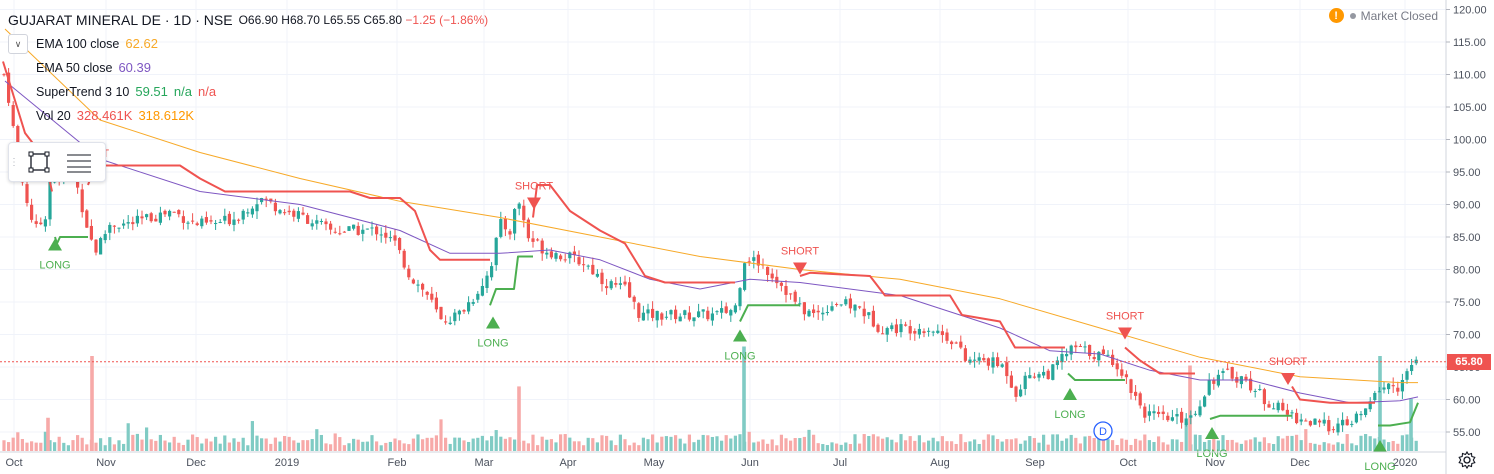 Image resolution: width=1494 pixels, height=474 pixels. What do you see at coordinates (287, 463) in the screenshot?
I see `time-tick-label: 2019` at bounding box center [287, 463].